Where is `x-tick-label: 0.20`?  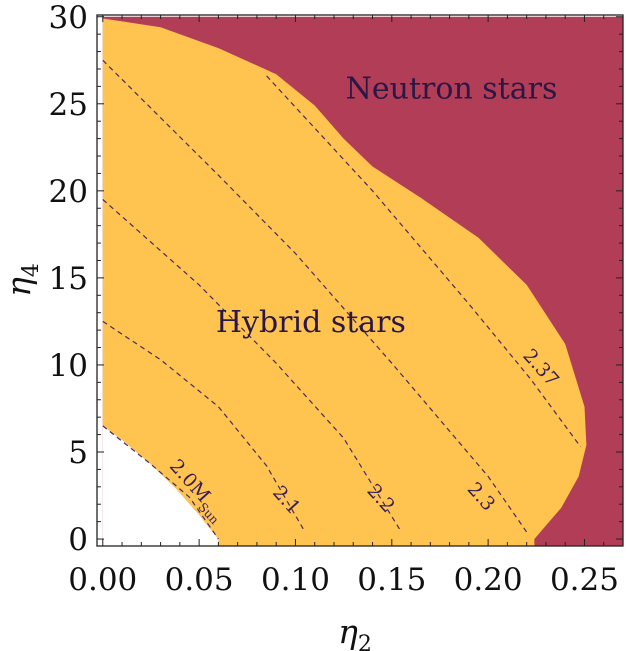 x-tick-label: 0.20 is located at coordinates (488, 580).